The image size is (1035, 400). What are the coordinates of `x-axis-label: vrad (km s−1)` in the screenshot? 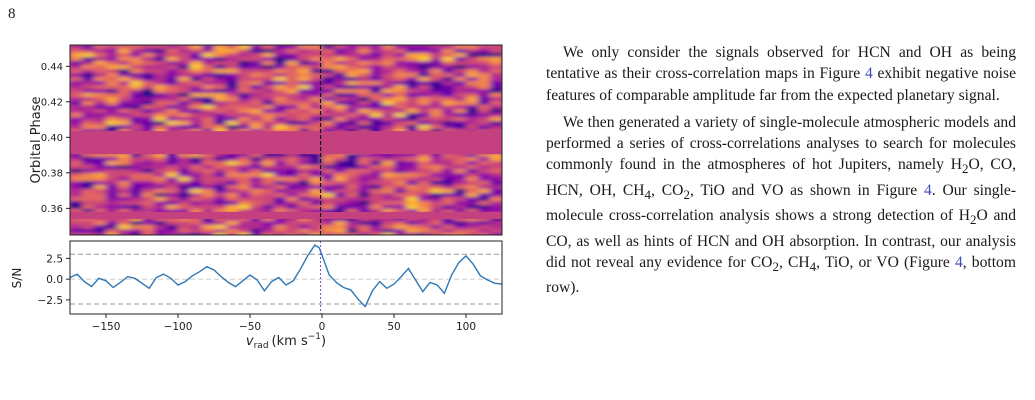 It's located at (286, 341).